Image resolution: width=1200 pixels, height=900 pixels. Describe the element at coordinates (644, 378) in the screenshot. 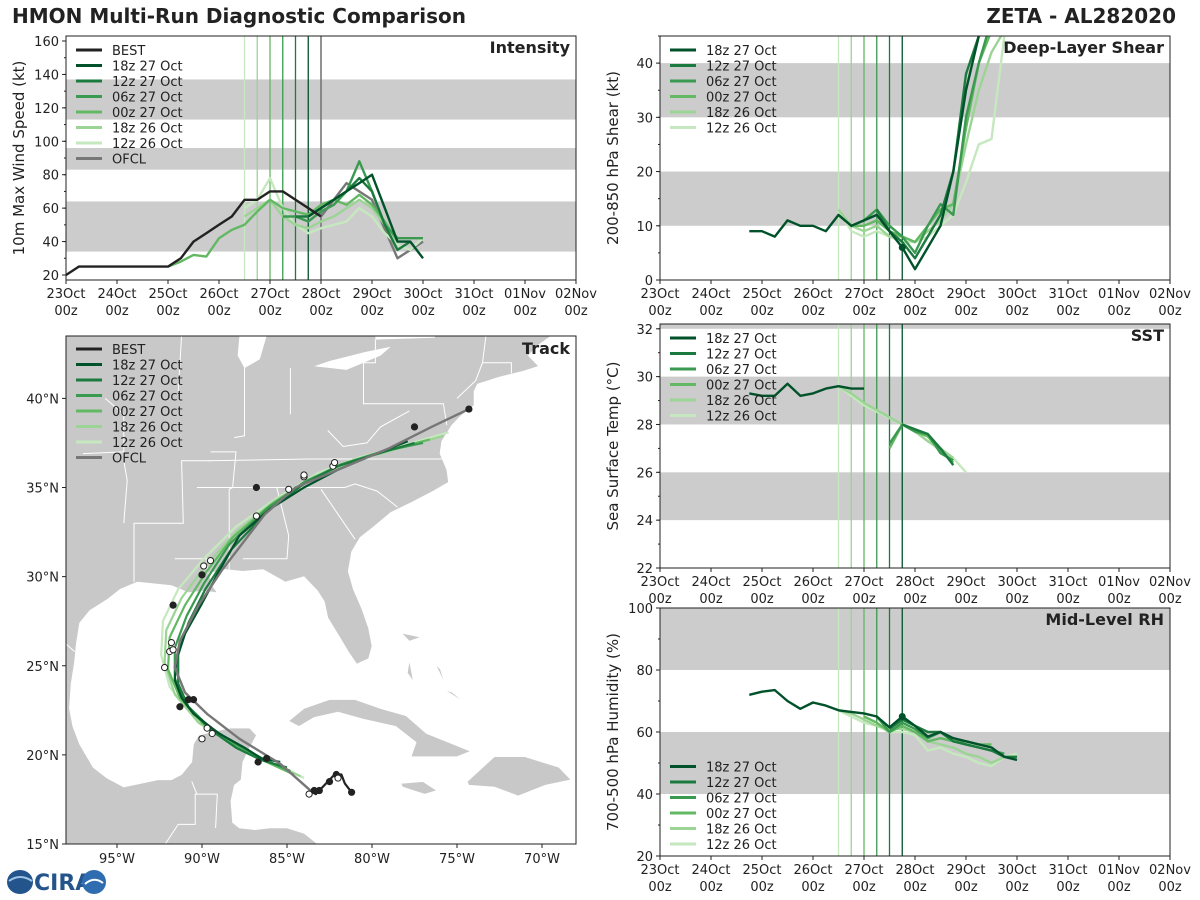

I see `sst-ytick-label: 30` at that location.